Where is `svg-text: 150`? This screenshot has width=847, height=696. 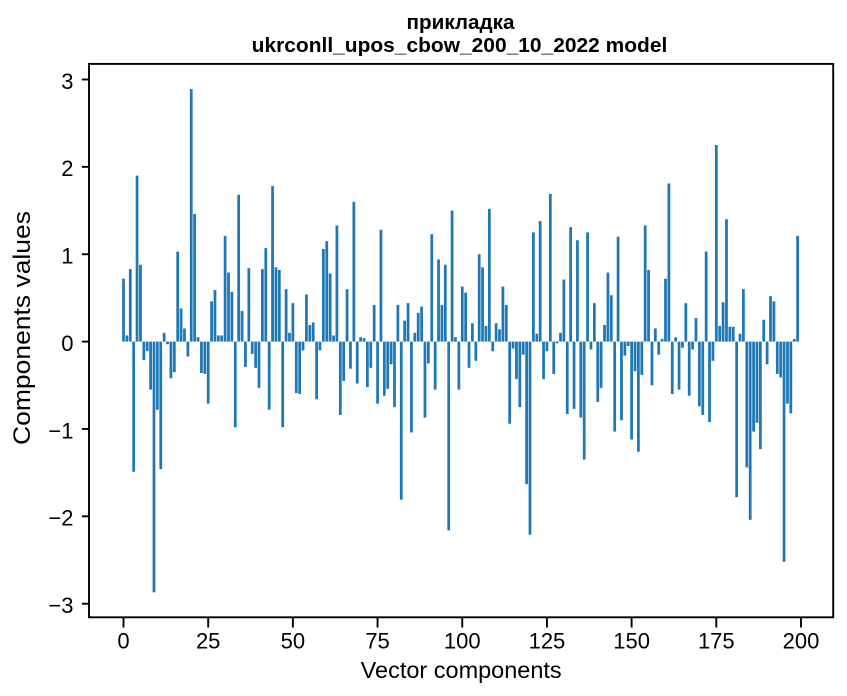
svg-text: 150 is located at coordinates (631, 641).